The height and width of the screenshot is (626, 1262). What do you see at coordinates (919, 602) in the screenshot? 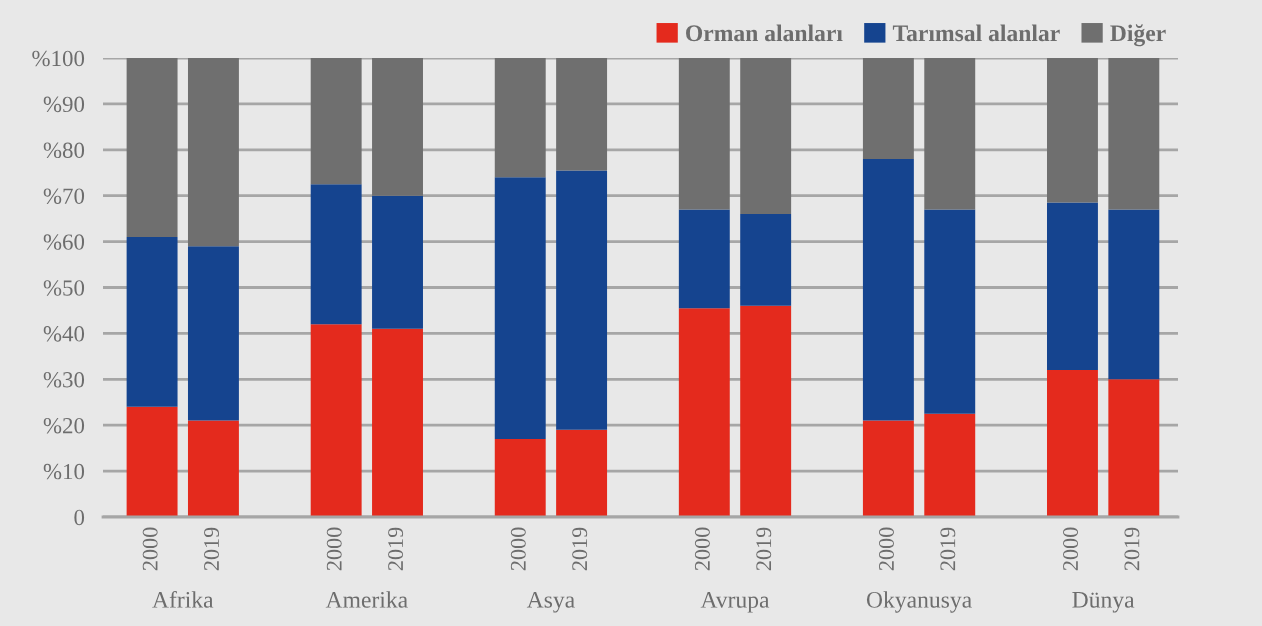
I see `text: Okyanusya` at bounding box center [919, 602].